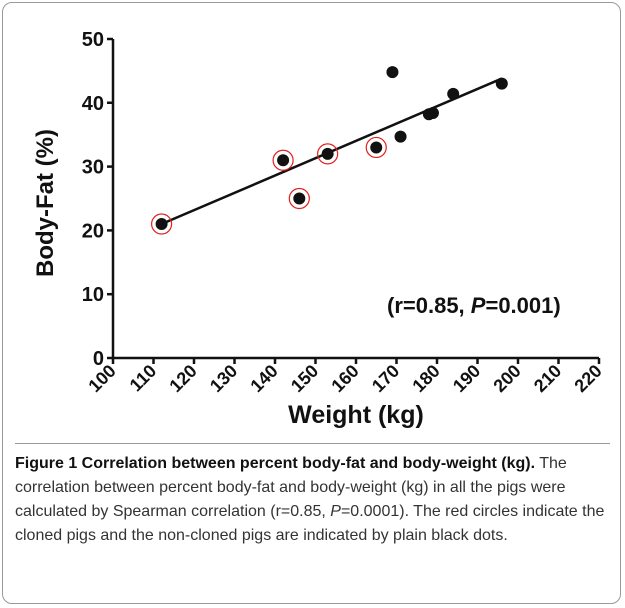 The image size is (625, 608). I want to click on annotation-part: =0.001), so click(522, 305).